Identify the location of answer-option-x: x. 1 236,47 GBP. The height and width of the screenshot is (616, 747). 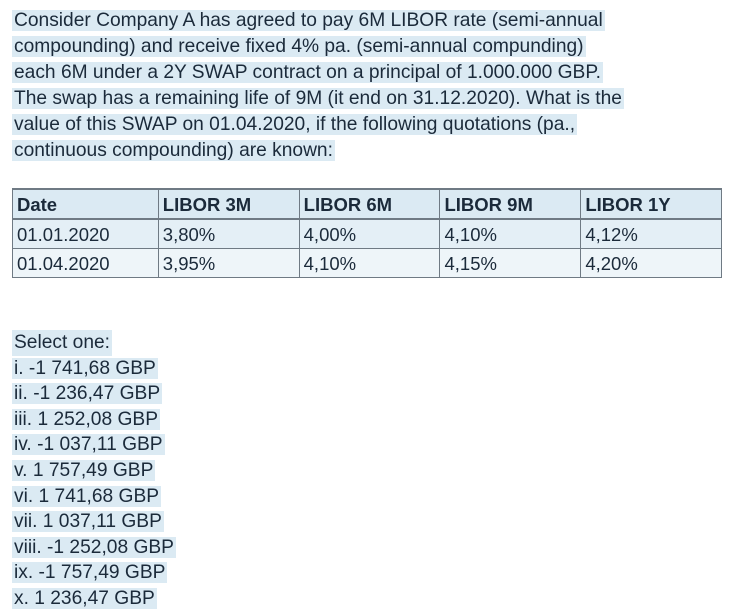
(84, 598).